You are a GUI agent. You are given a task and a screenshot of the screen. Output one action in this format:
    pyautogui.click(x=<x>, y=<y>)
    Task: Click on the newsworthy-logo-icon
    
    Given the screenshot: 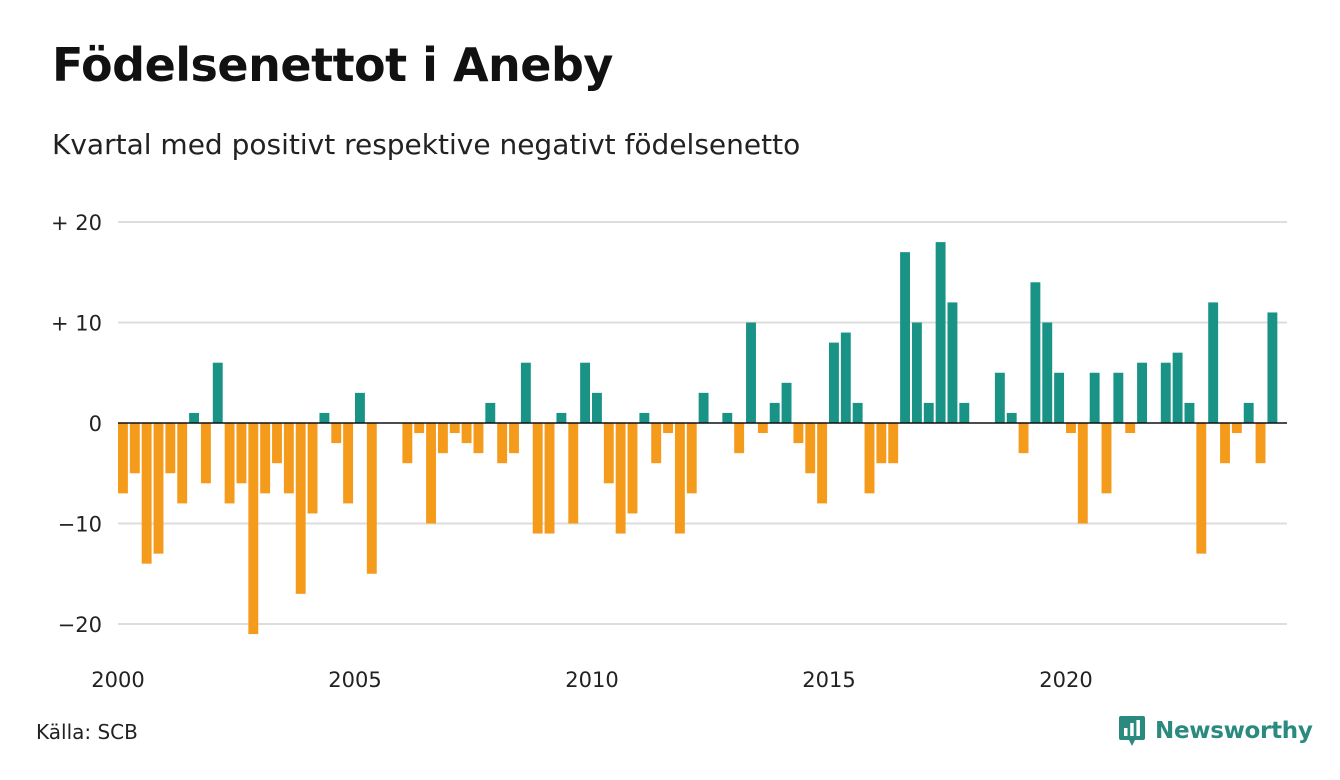 What is the action you would take?
    pyautogui.click(x=1132, y=731)
    